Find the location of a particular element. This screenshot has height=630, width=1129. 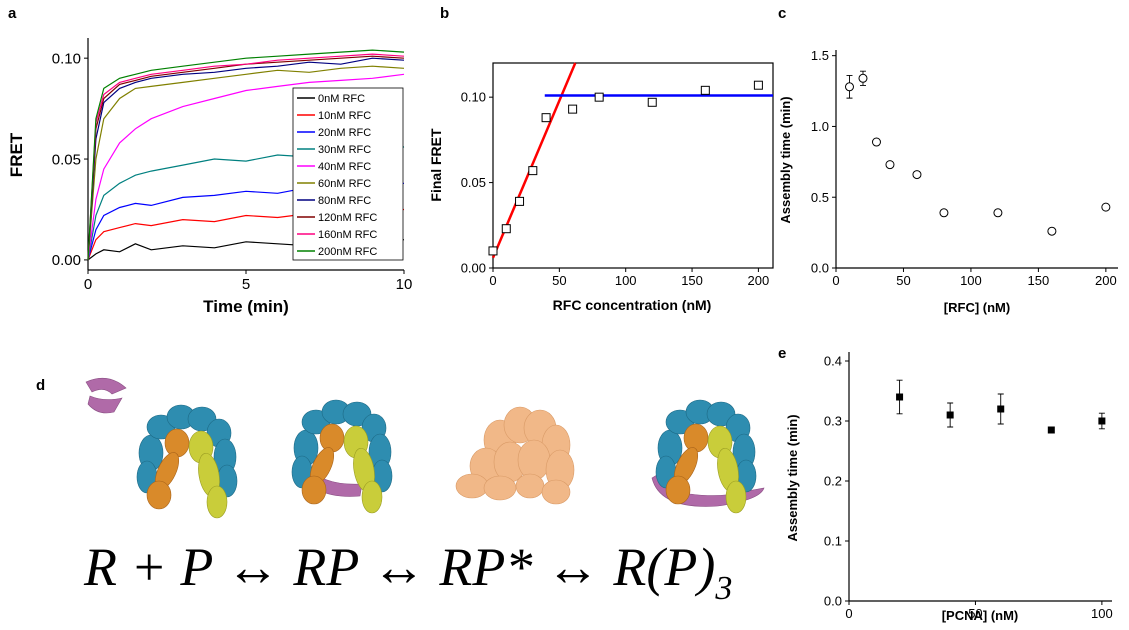

x-axis-label: [PCNA] (nM) is located at coordinates (980, 615).